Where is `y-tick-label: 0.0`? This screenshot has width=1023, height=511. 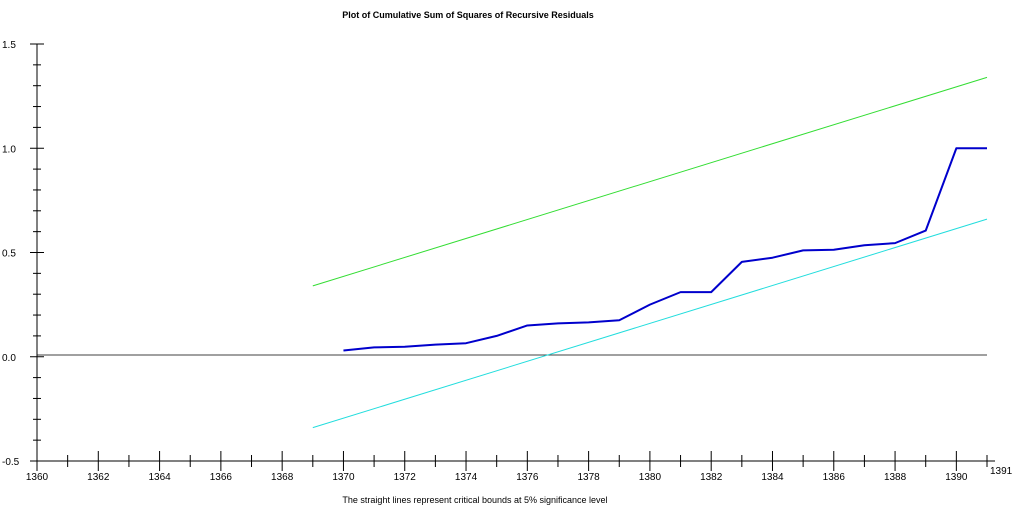
y-tick-label: 0.0 is located at coordinates (9, 358).